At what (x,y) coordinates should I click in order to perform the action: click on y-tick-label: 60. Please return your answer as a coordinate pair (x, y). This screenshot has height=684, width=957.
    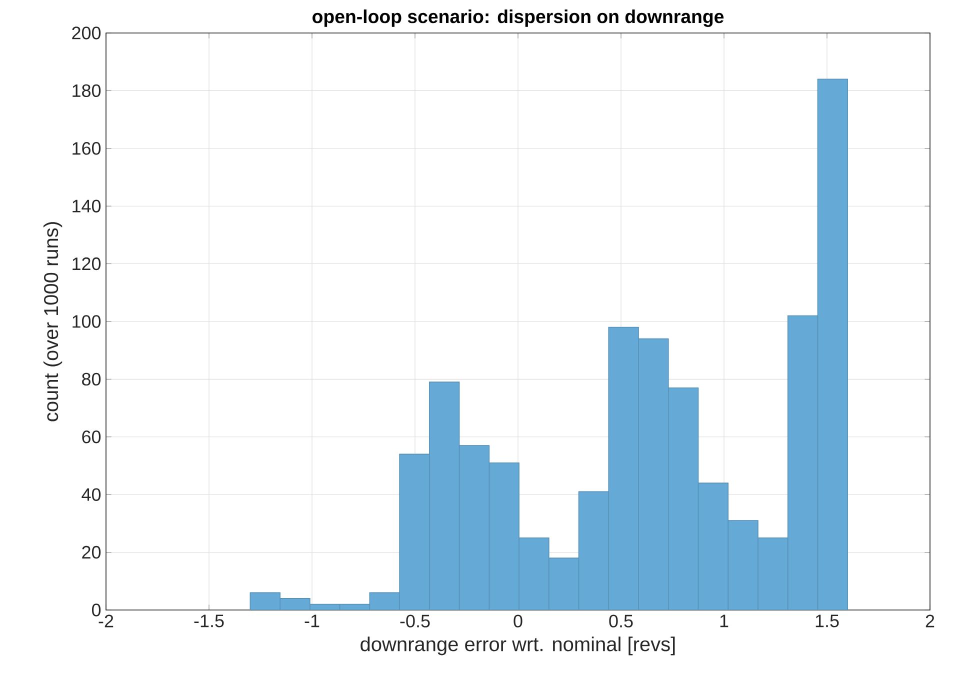
    Looking at the image, I should click on (91, 437).